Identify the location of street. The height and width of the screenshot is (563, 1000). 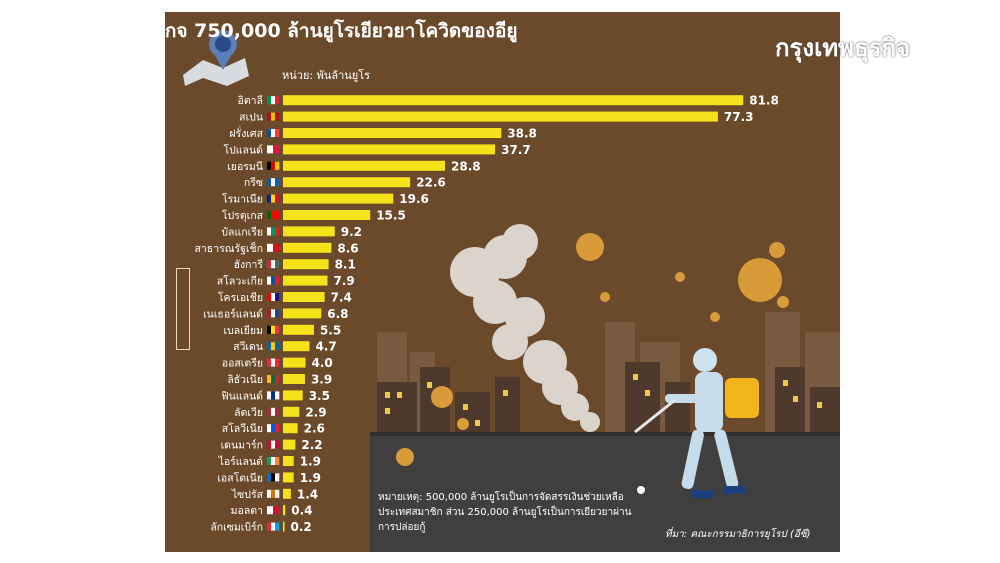
(605, 492).